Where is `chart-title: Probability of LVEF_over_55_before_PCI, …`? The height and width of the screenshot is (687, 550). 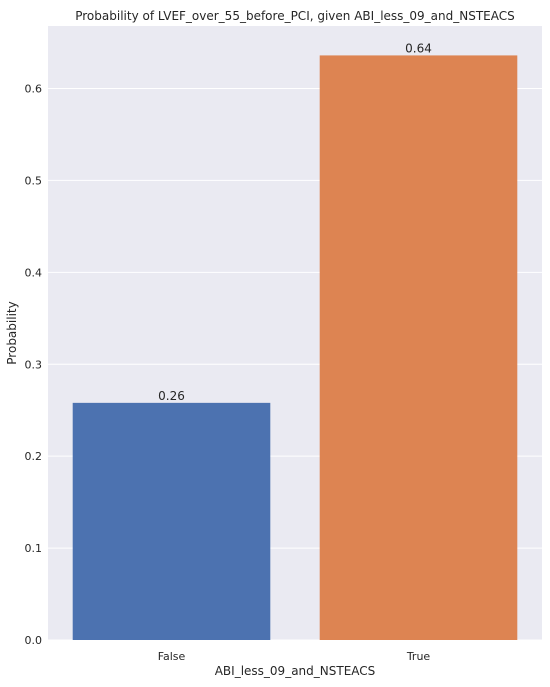
chart-title: Probability of LVEF_over_55_before_PCI, … is located at coordinates (295, 16).